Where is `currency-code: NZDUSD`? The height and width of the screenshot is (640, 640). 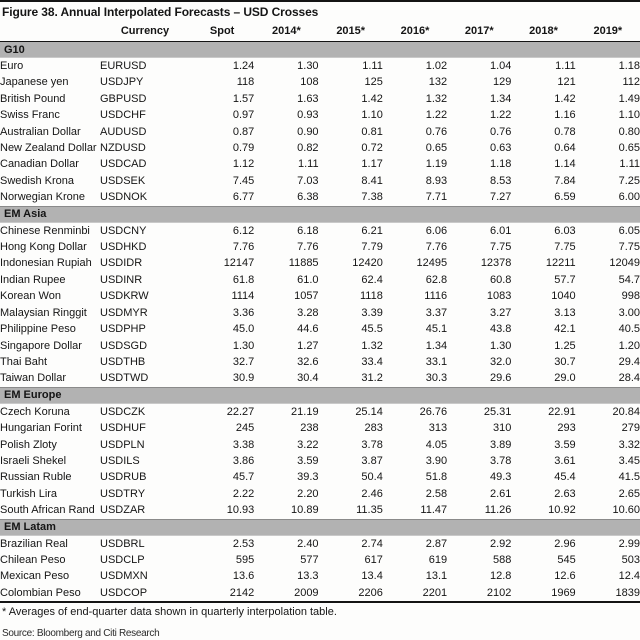
currency-code: NZDUSD is located at coordinates (123, 148).